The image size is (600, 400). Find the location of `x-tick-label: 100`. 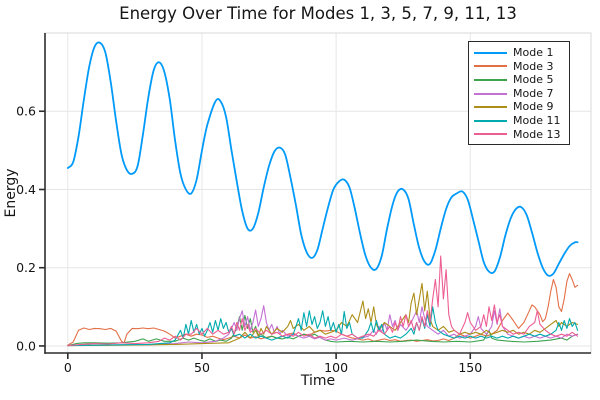

x-tick-label: 100 is located at coordinates (336, 367).